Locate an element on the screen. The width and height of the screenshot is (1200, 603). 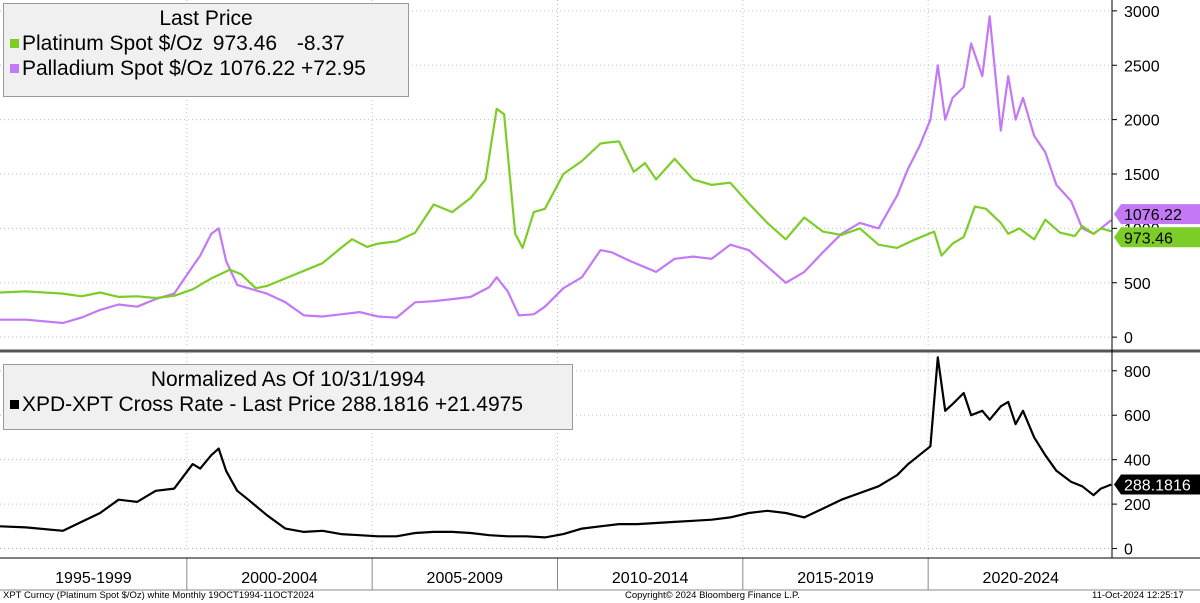
top-tick-label-0: 0 is located at coordinates (1128, 338).